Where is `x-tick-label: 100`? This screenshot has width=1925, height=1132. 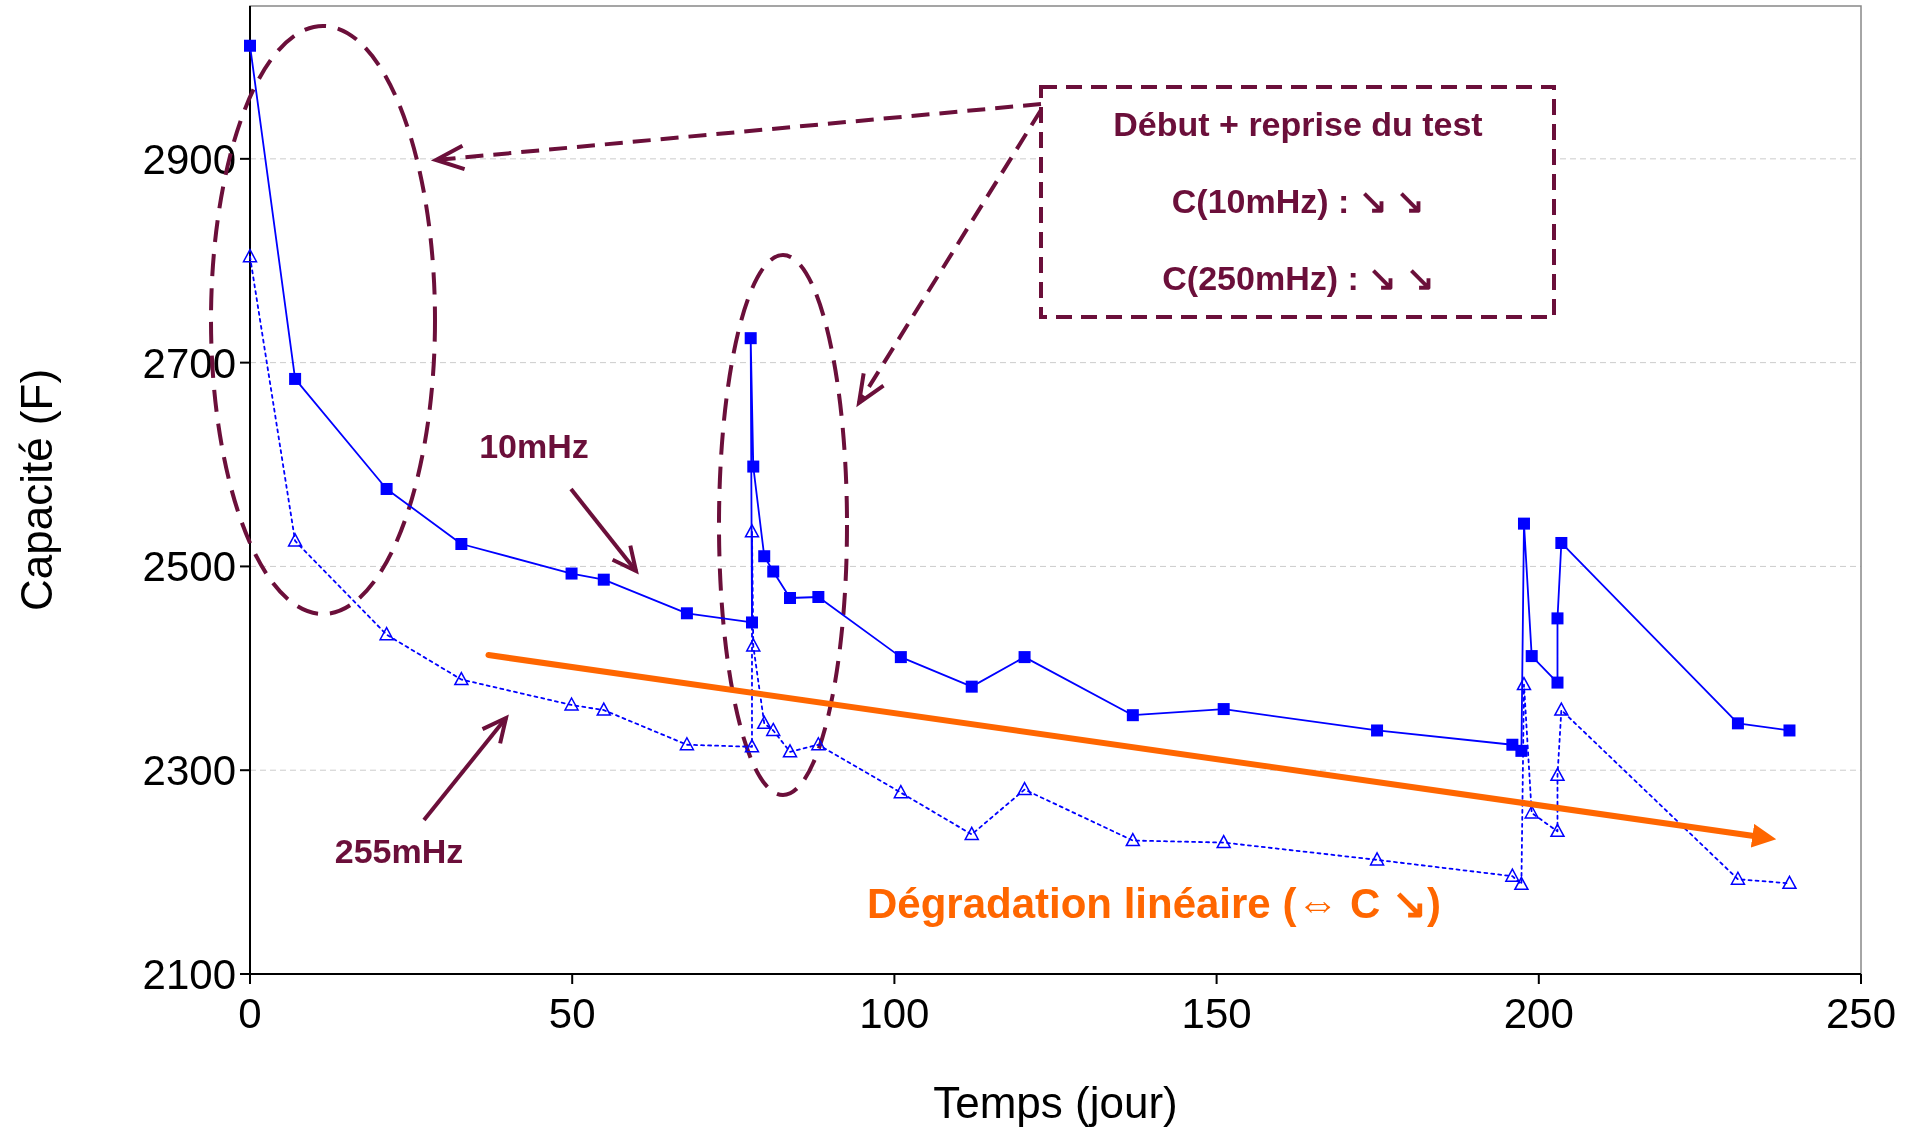
x-tick-label: 100 is located at coordinates (894, 1013).